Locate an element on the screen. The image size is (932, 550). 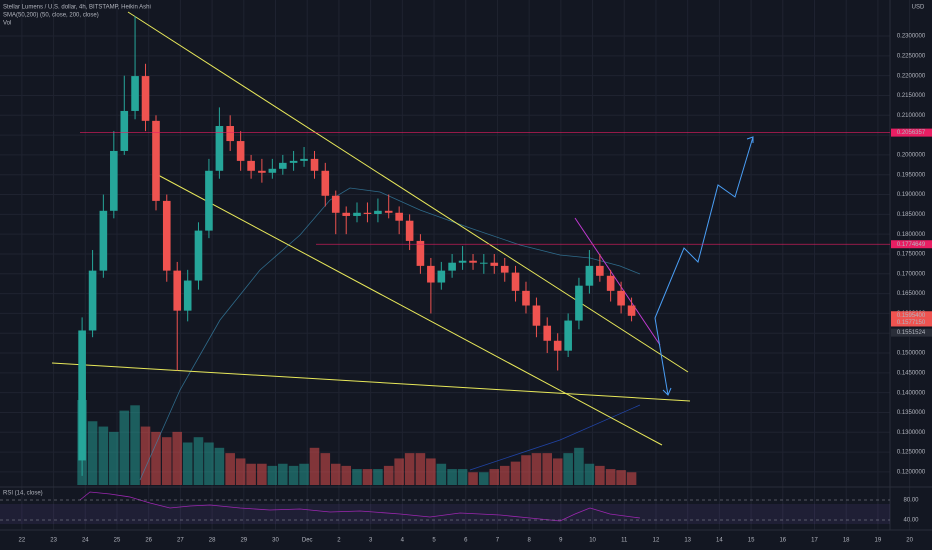
y-tick-label: 0.1900000 is located at coordinates (911, 195).